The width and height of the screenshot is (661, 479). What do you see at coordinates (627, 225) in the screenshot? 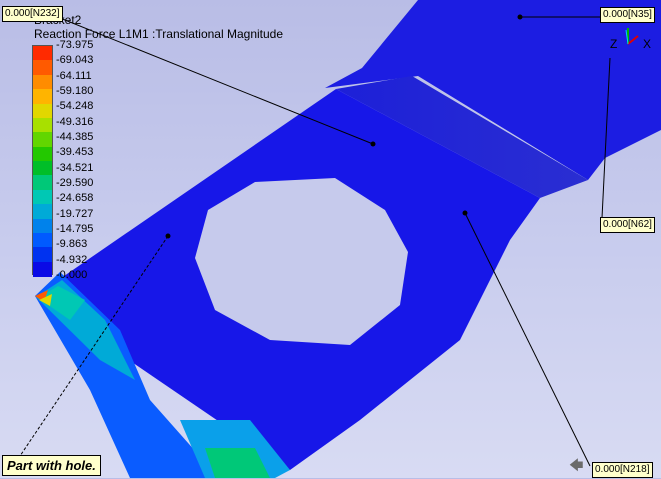
I see `probe-n62: 0.000[N62]` at bounding box center [627, 225].